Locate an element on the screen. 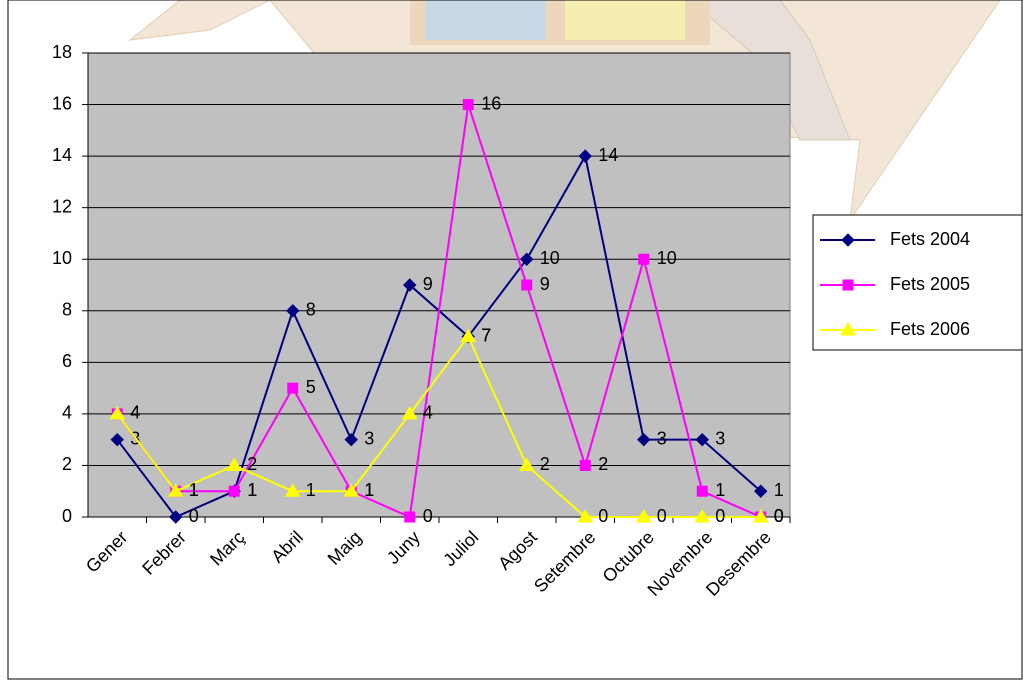 The image size is (1023, 680). legend-label: Fets 2004 is located at coordinates (930, 239).